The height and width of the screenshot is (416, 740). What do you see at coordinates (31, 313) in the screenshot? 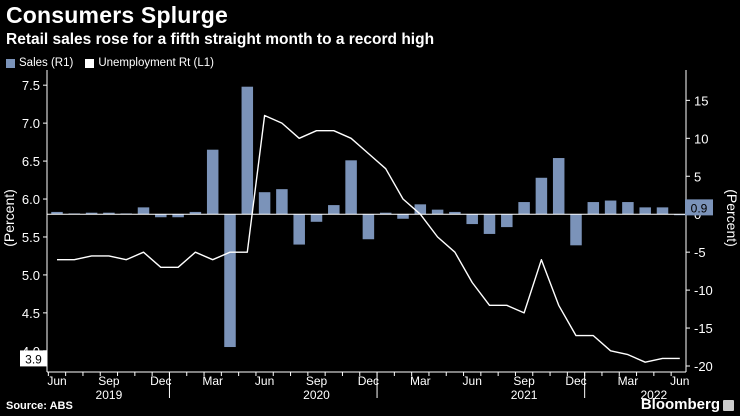
I see `left-axis-tick-label: 4.5` at bounding box center [31, 313].